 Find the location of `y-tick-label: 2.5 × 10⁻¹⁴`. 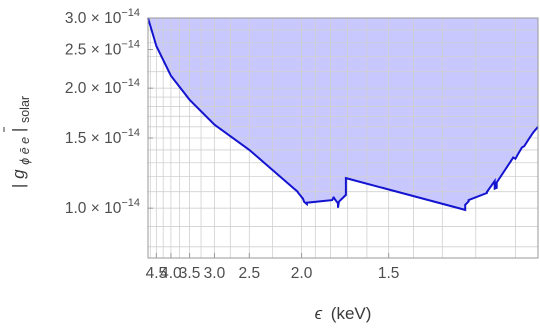

y-tick-label: 2.5 × 10⁻¹⁴ is located at coordinates (102, 49).